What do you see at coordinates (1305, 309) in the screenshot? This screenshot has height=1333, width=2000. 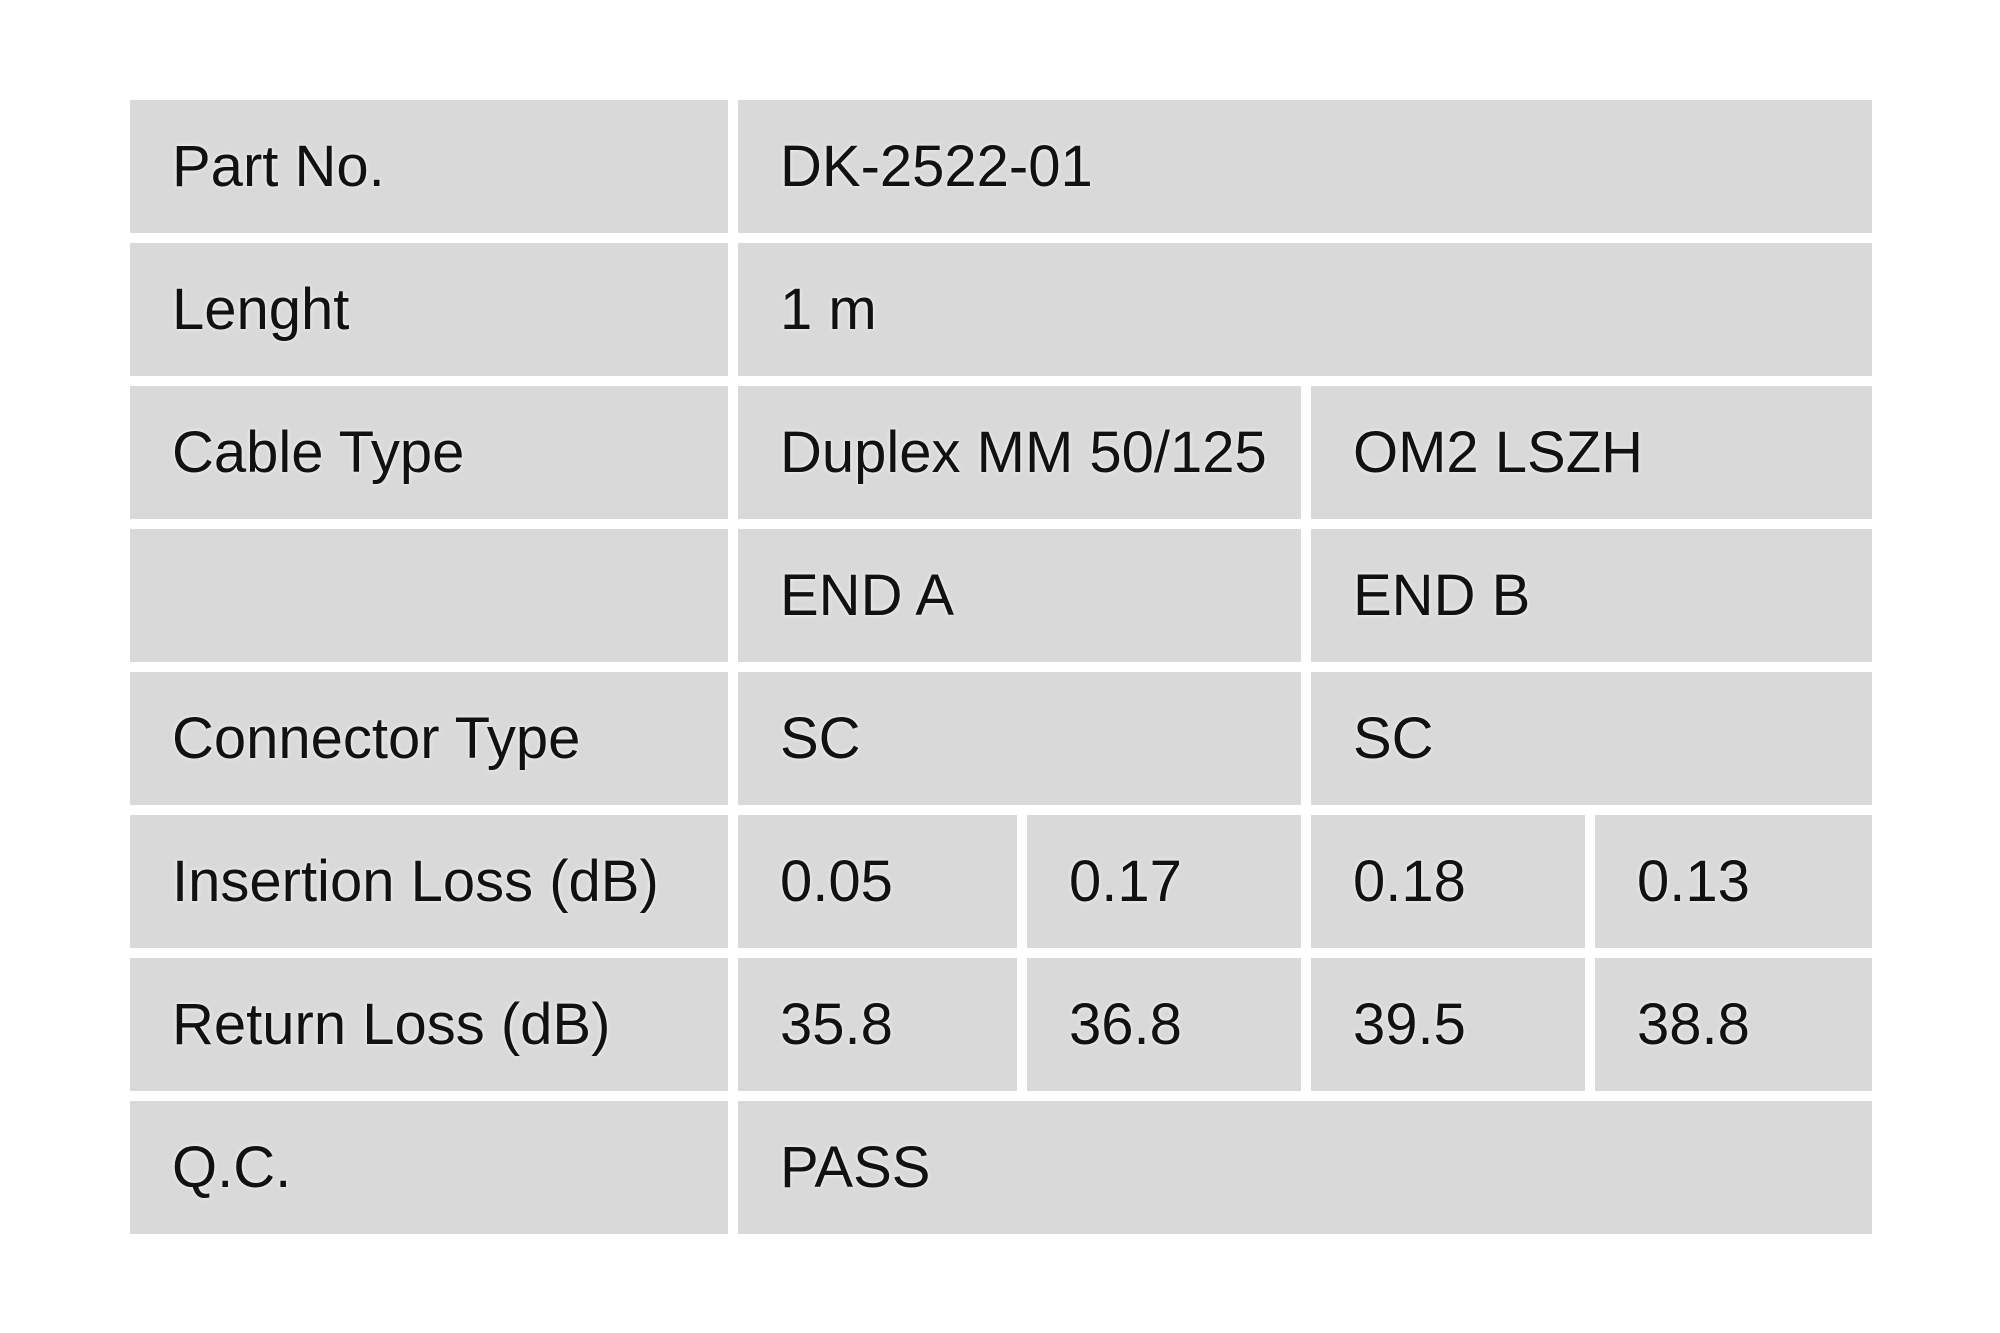 I see `length-value-cell: 1 m` at bounding box center [1305, 309].